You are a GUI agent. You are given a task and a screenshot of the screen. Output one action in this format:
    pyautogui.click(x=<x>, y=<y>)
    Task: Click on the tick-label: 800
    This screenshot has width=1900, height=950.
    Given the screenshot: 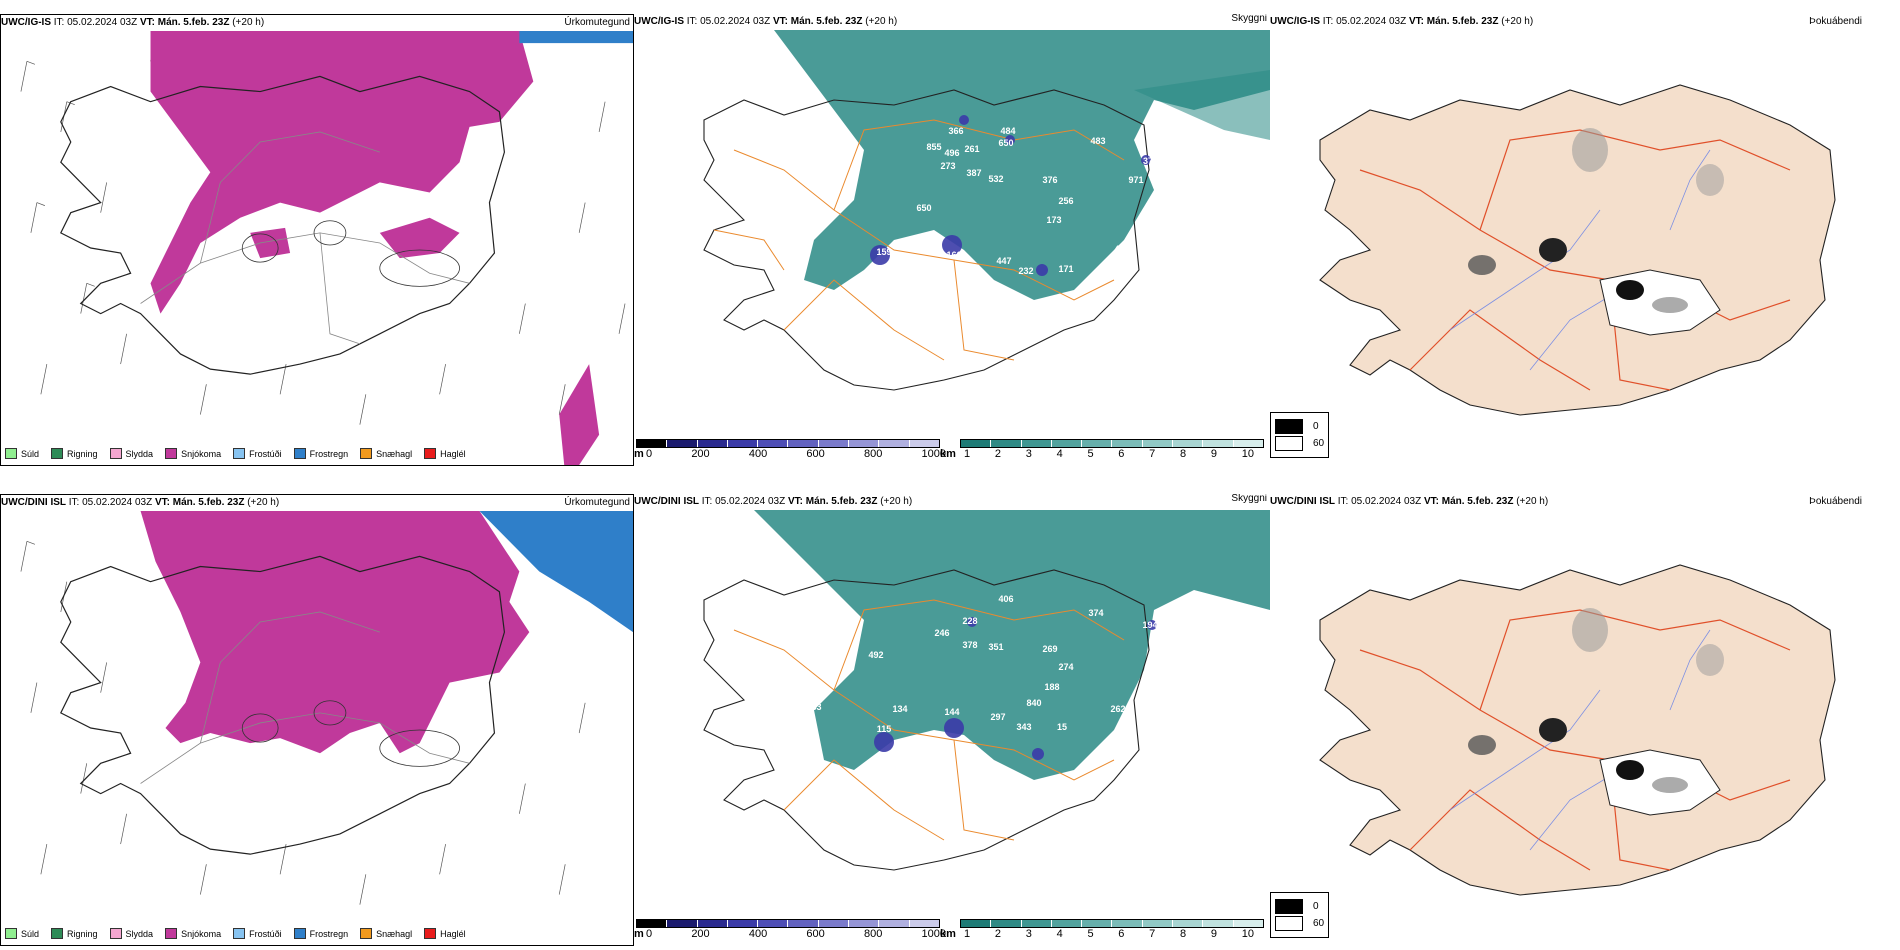 What is the action you would take?
    pyautogui.click(x=873, y=454)
    